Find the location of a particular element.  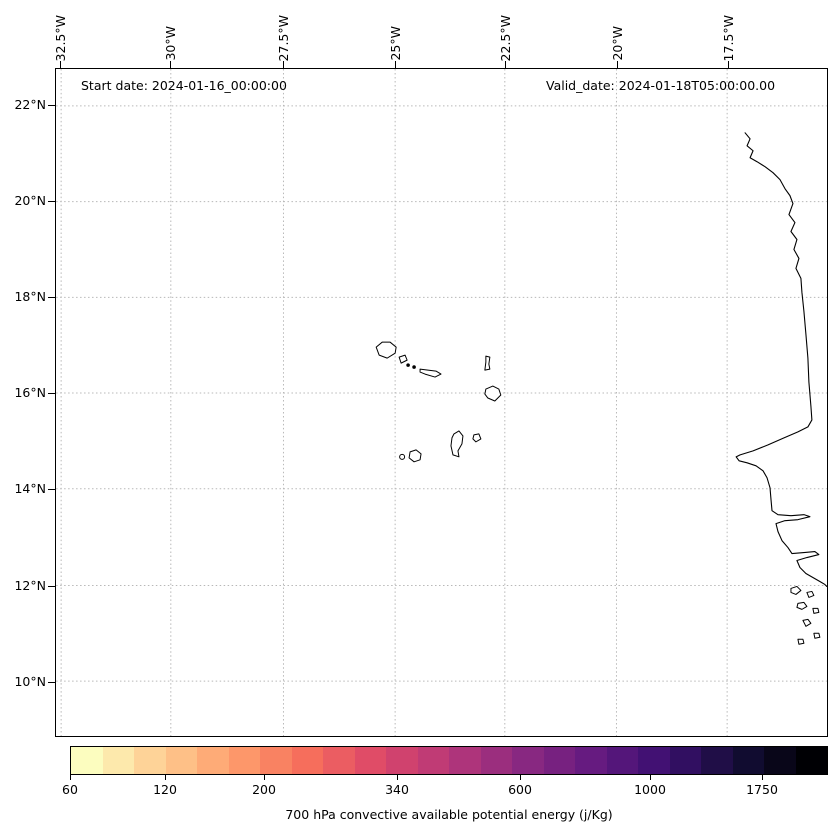

colorbar-tick-label: 340 is located at coordinates (397, 789).